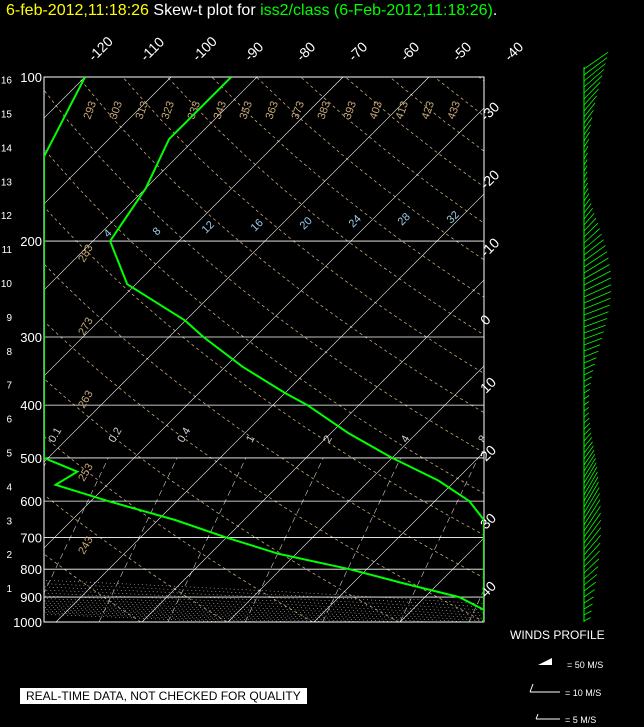  Describe the element at coordinates (31, 538) in the screenshot. I see `pressure-label: 700` at that location.